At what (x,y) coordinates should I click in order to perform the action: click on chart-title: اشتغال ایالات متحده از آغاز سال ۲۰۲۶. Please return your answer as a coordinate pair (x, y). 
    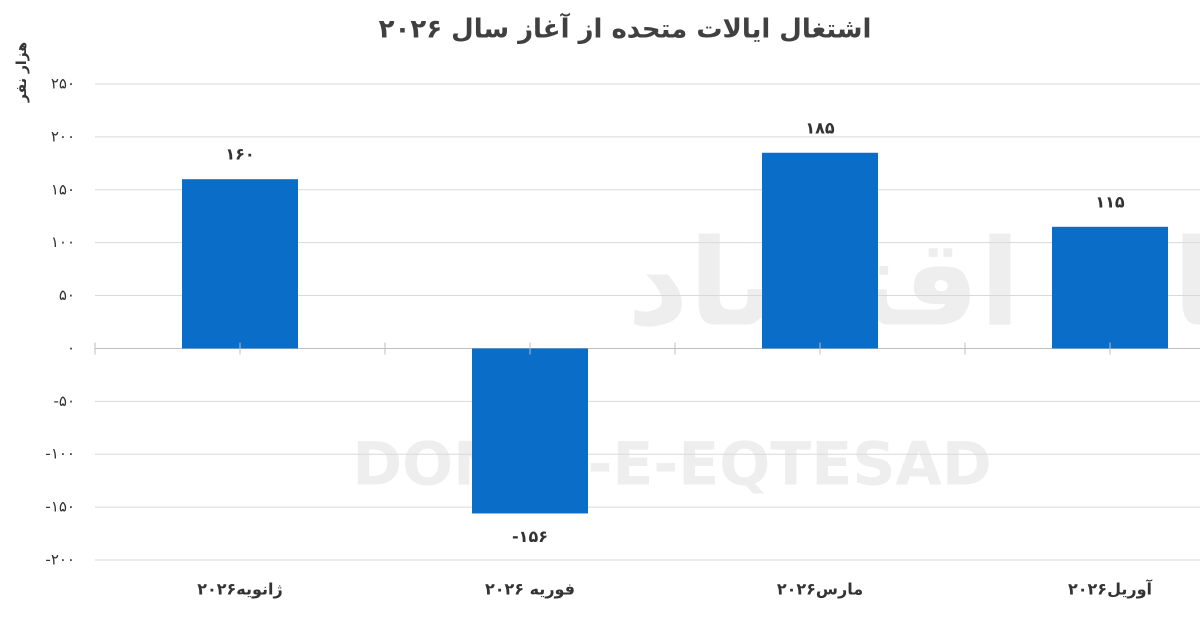
    Looking at the image, I should click on (625, 29).